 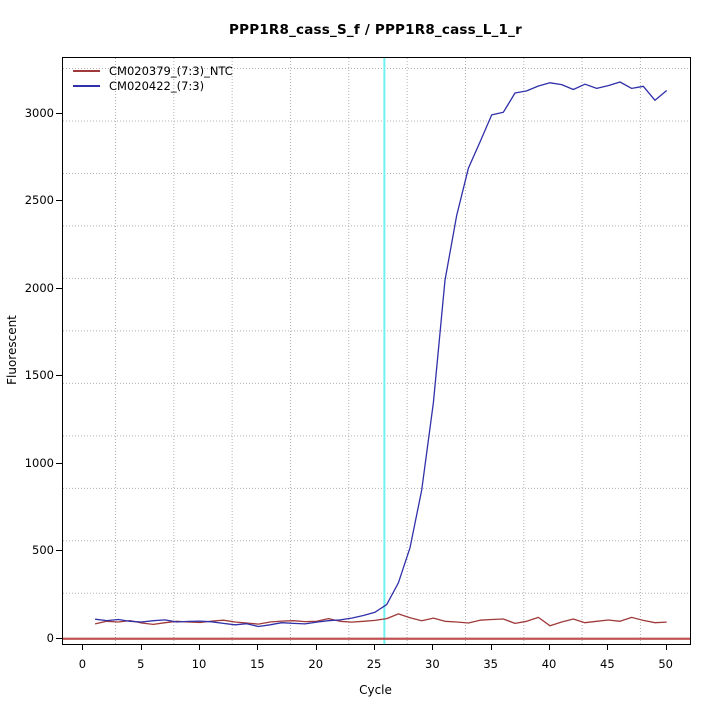 I want to click on legend-entry-ntc: CM020379_(7:3)_NTC, so click(x=153, y=71).